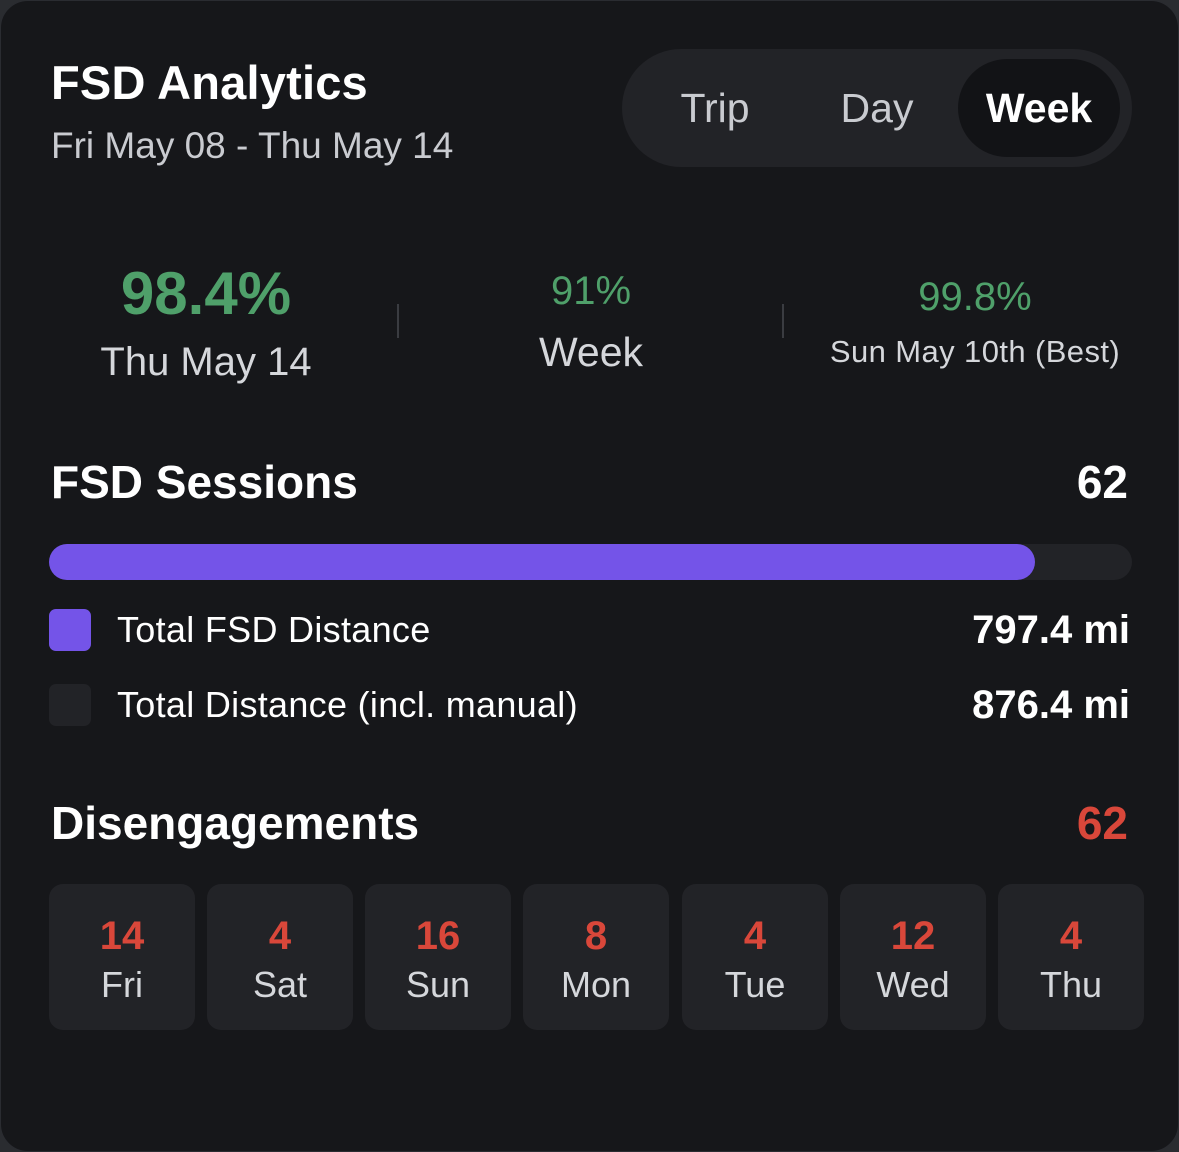 This screenshot has width=1179, height=1152. What do you see at coordinates (235, 823) in the screenshot?
I see `disengagements-title: Disengagements` at bounding box center [235, 823].